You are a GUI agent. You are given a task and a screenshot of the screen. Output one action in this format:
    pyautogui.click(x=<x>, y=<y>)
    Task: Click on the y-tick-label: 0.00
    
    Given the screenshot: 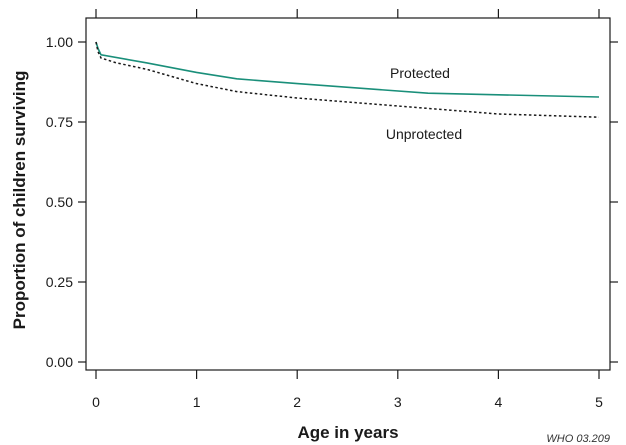 What is the action you would take?
    pyautogui.click(x=59, y=362)
    